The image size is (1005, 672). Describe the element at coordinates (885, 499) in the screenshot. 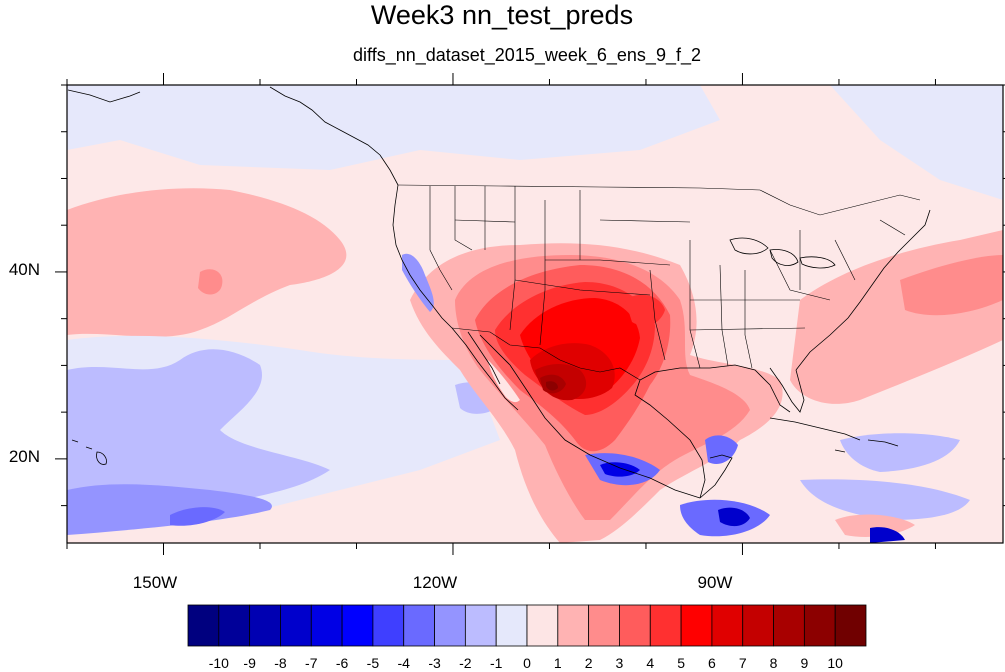

I see `negative-region-caribbean-south` at that location.